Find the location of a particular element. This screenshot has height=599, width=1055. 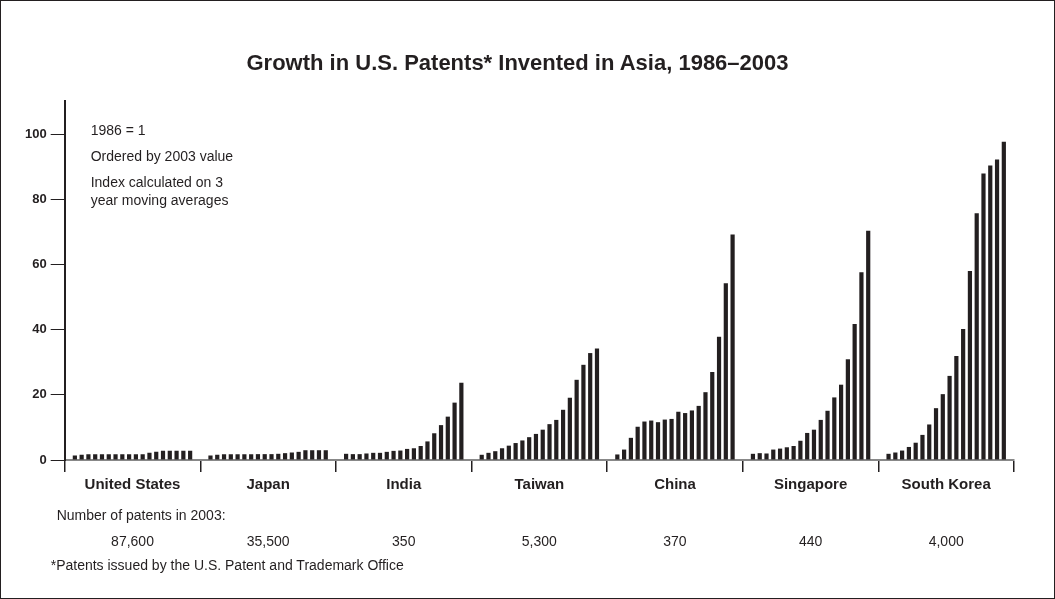

y-tick-label: 100 is located at coordinates (35, 133).